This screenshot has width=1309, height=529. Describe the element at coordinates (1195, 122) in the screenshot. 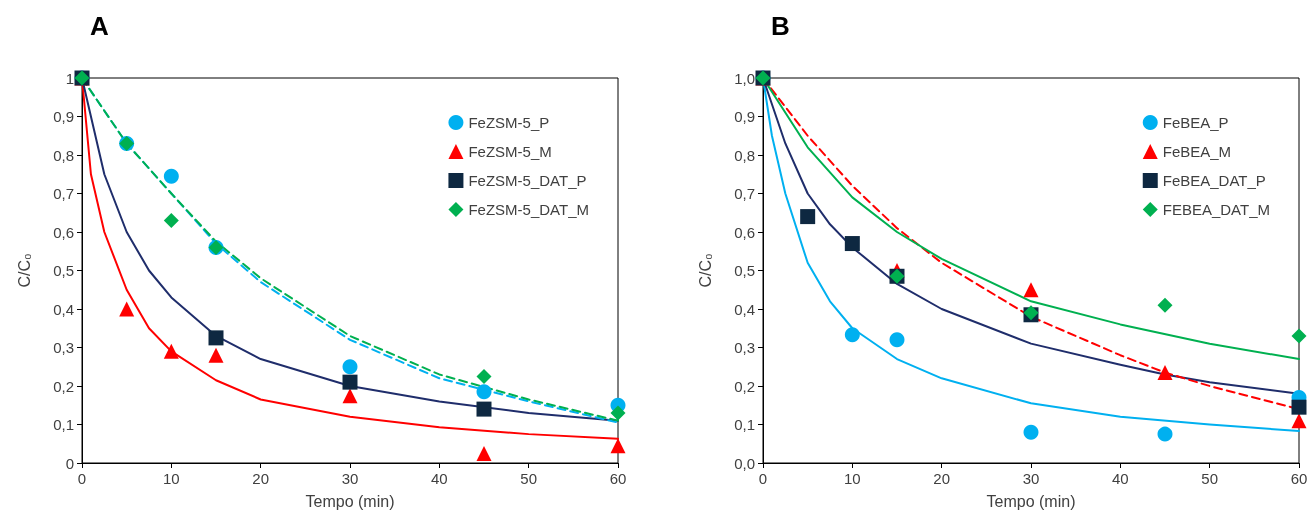

I see `legend-label: FeBEA_P` at that location.